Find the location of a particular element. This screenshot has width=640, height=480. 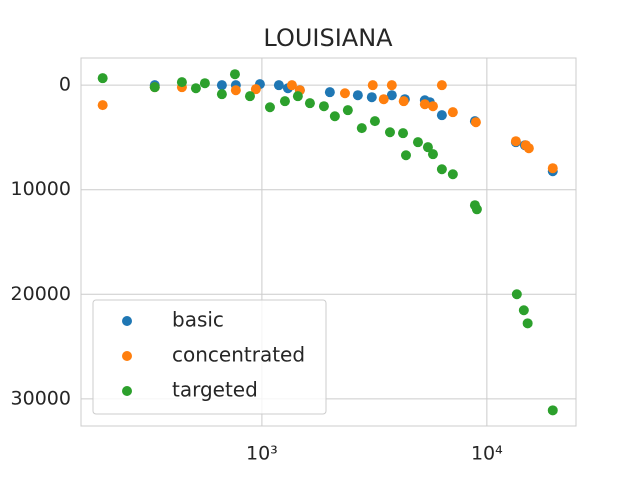

x-tick-label: 10³ is located at coordinates (262, 454).